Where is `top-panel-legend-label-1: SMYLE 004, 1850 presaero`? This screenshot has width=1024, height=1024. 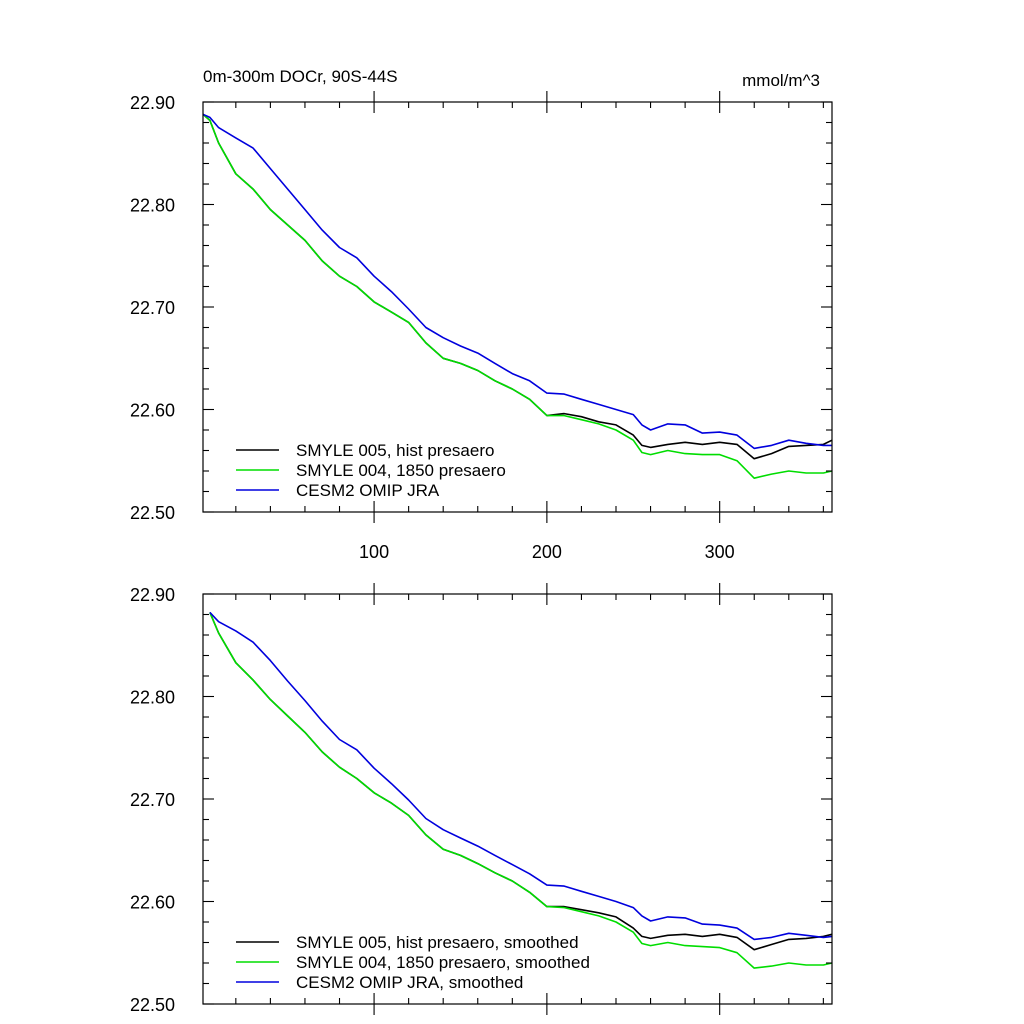 top-panel-legend-label-1: SMYLE 004, 1850 presaero is located at coordinates (401, 470).